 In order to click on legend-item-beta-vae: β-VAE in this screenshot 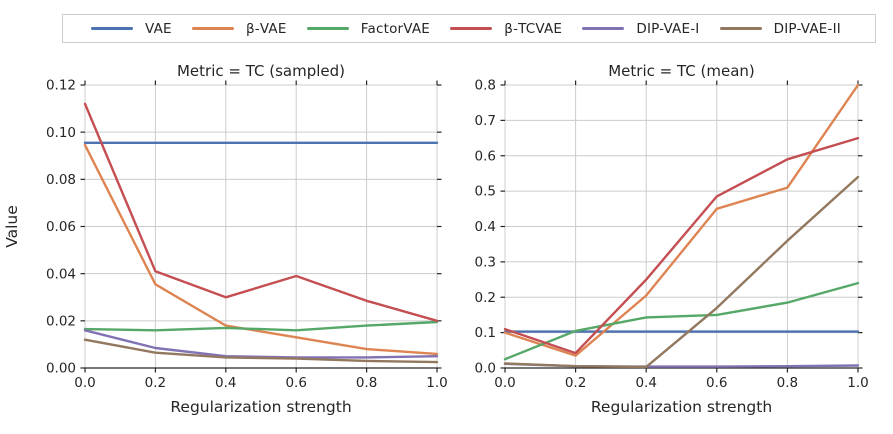, I will do `click(239, 28)`.